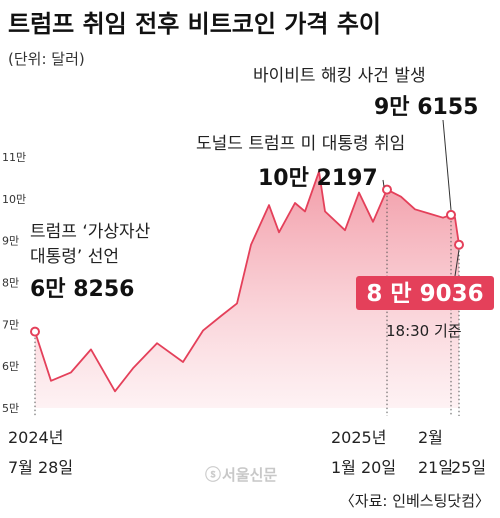 This screenshot has width=500, height=518. What do you see at coordinates (358, 437) in the screenshot?
I see `x-tick-label: 2025년` at bounding box center [358, 437].